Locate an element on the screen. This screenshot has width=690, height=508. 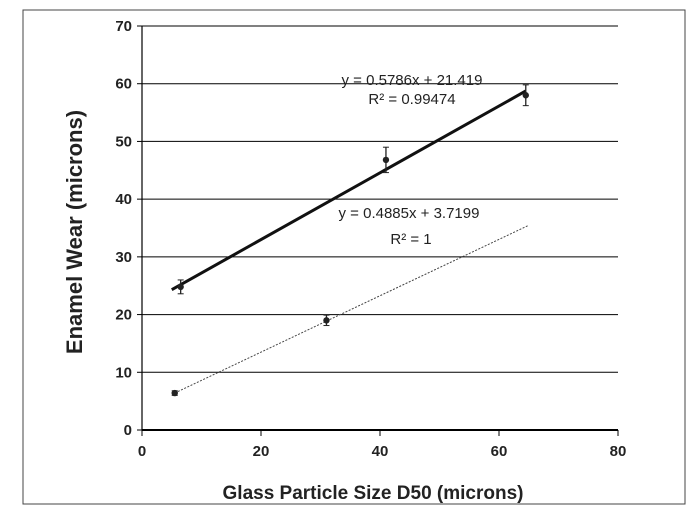
r-squared-label-upper: R² = 0.99474 is located at coordinates (411, 99).